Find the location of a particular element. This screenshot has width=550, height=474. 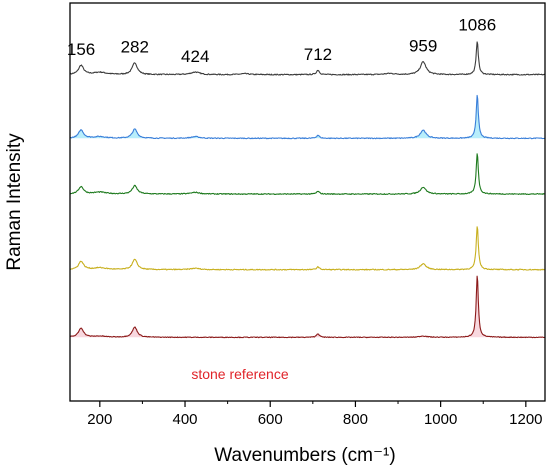

peak-label-156: 156 is located at coordinates (81, 49).